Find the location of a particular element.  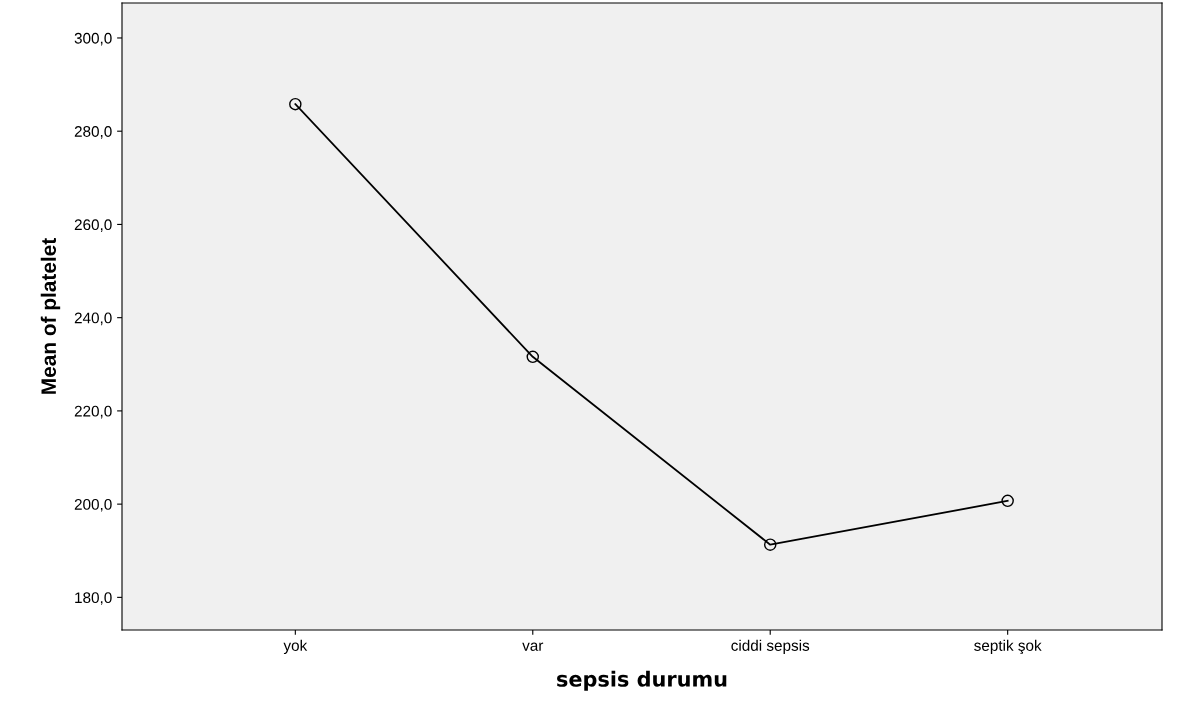

y-tick-label: 180,0 is located at coordinates (93, 598).